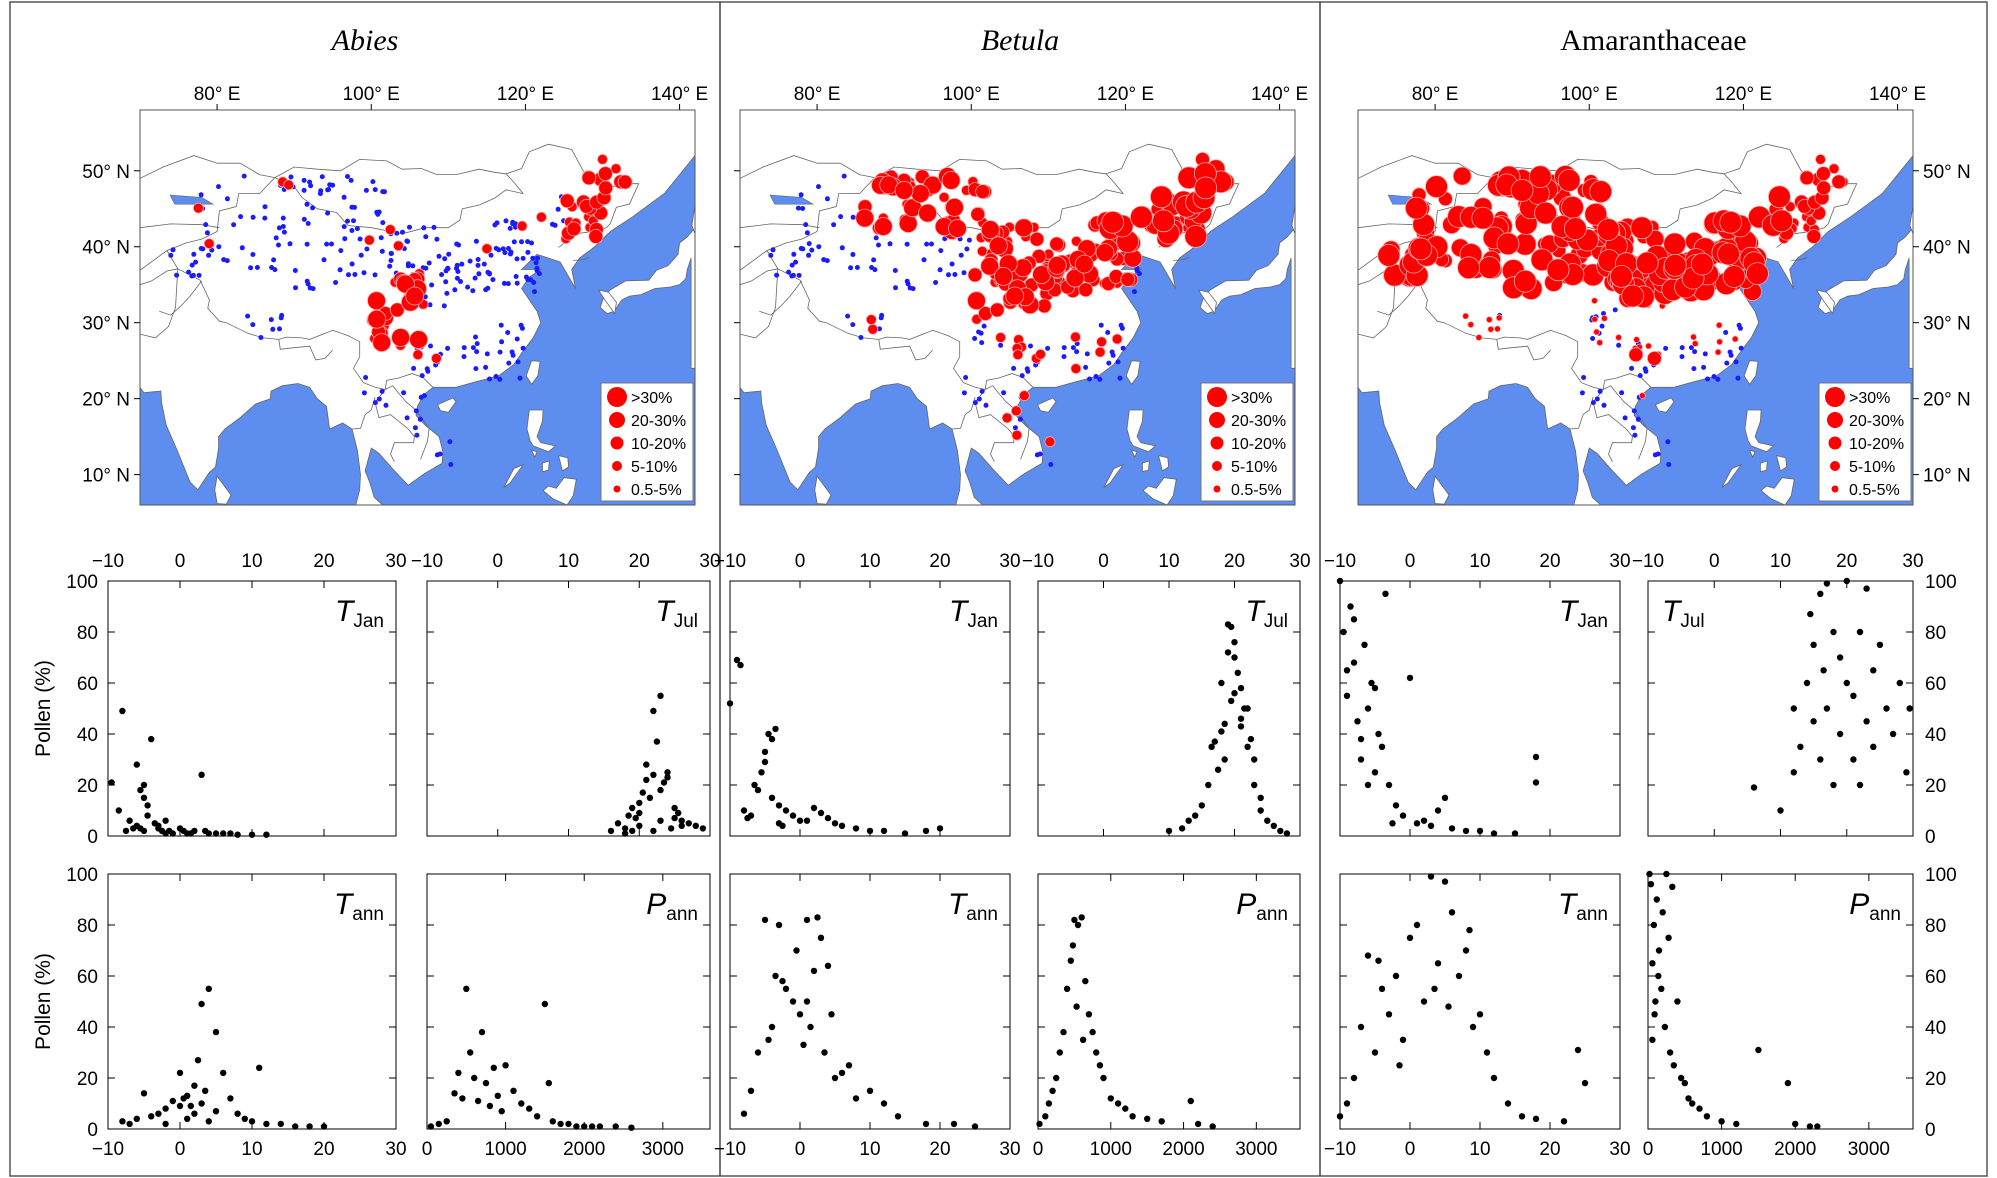 The height and width of the screenshot is (1178, 1997). What do you see at coordinates (658, 444) in the screenshot?
I see `legend-label: 10-20%` at bounding box center [658, 444].